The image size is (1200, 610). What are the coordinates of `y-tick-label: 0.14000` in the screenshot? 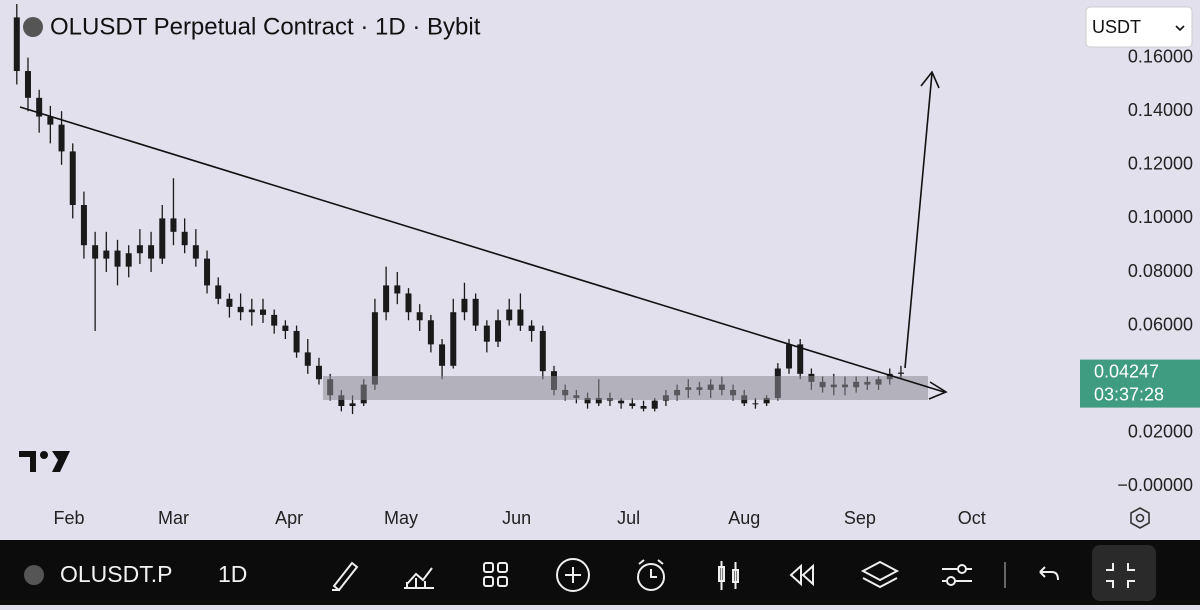 It's located at (1160, 110).